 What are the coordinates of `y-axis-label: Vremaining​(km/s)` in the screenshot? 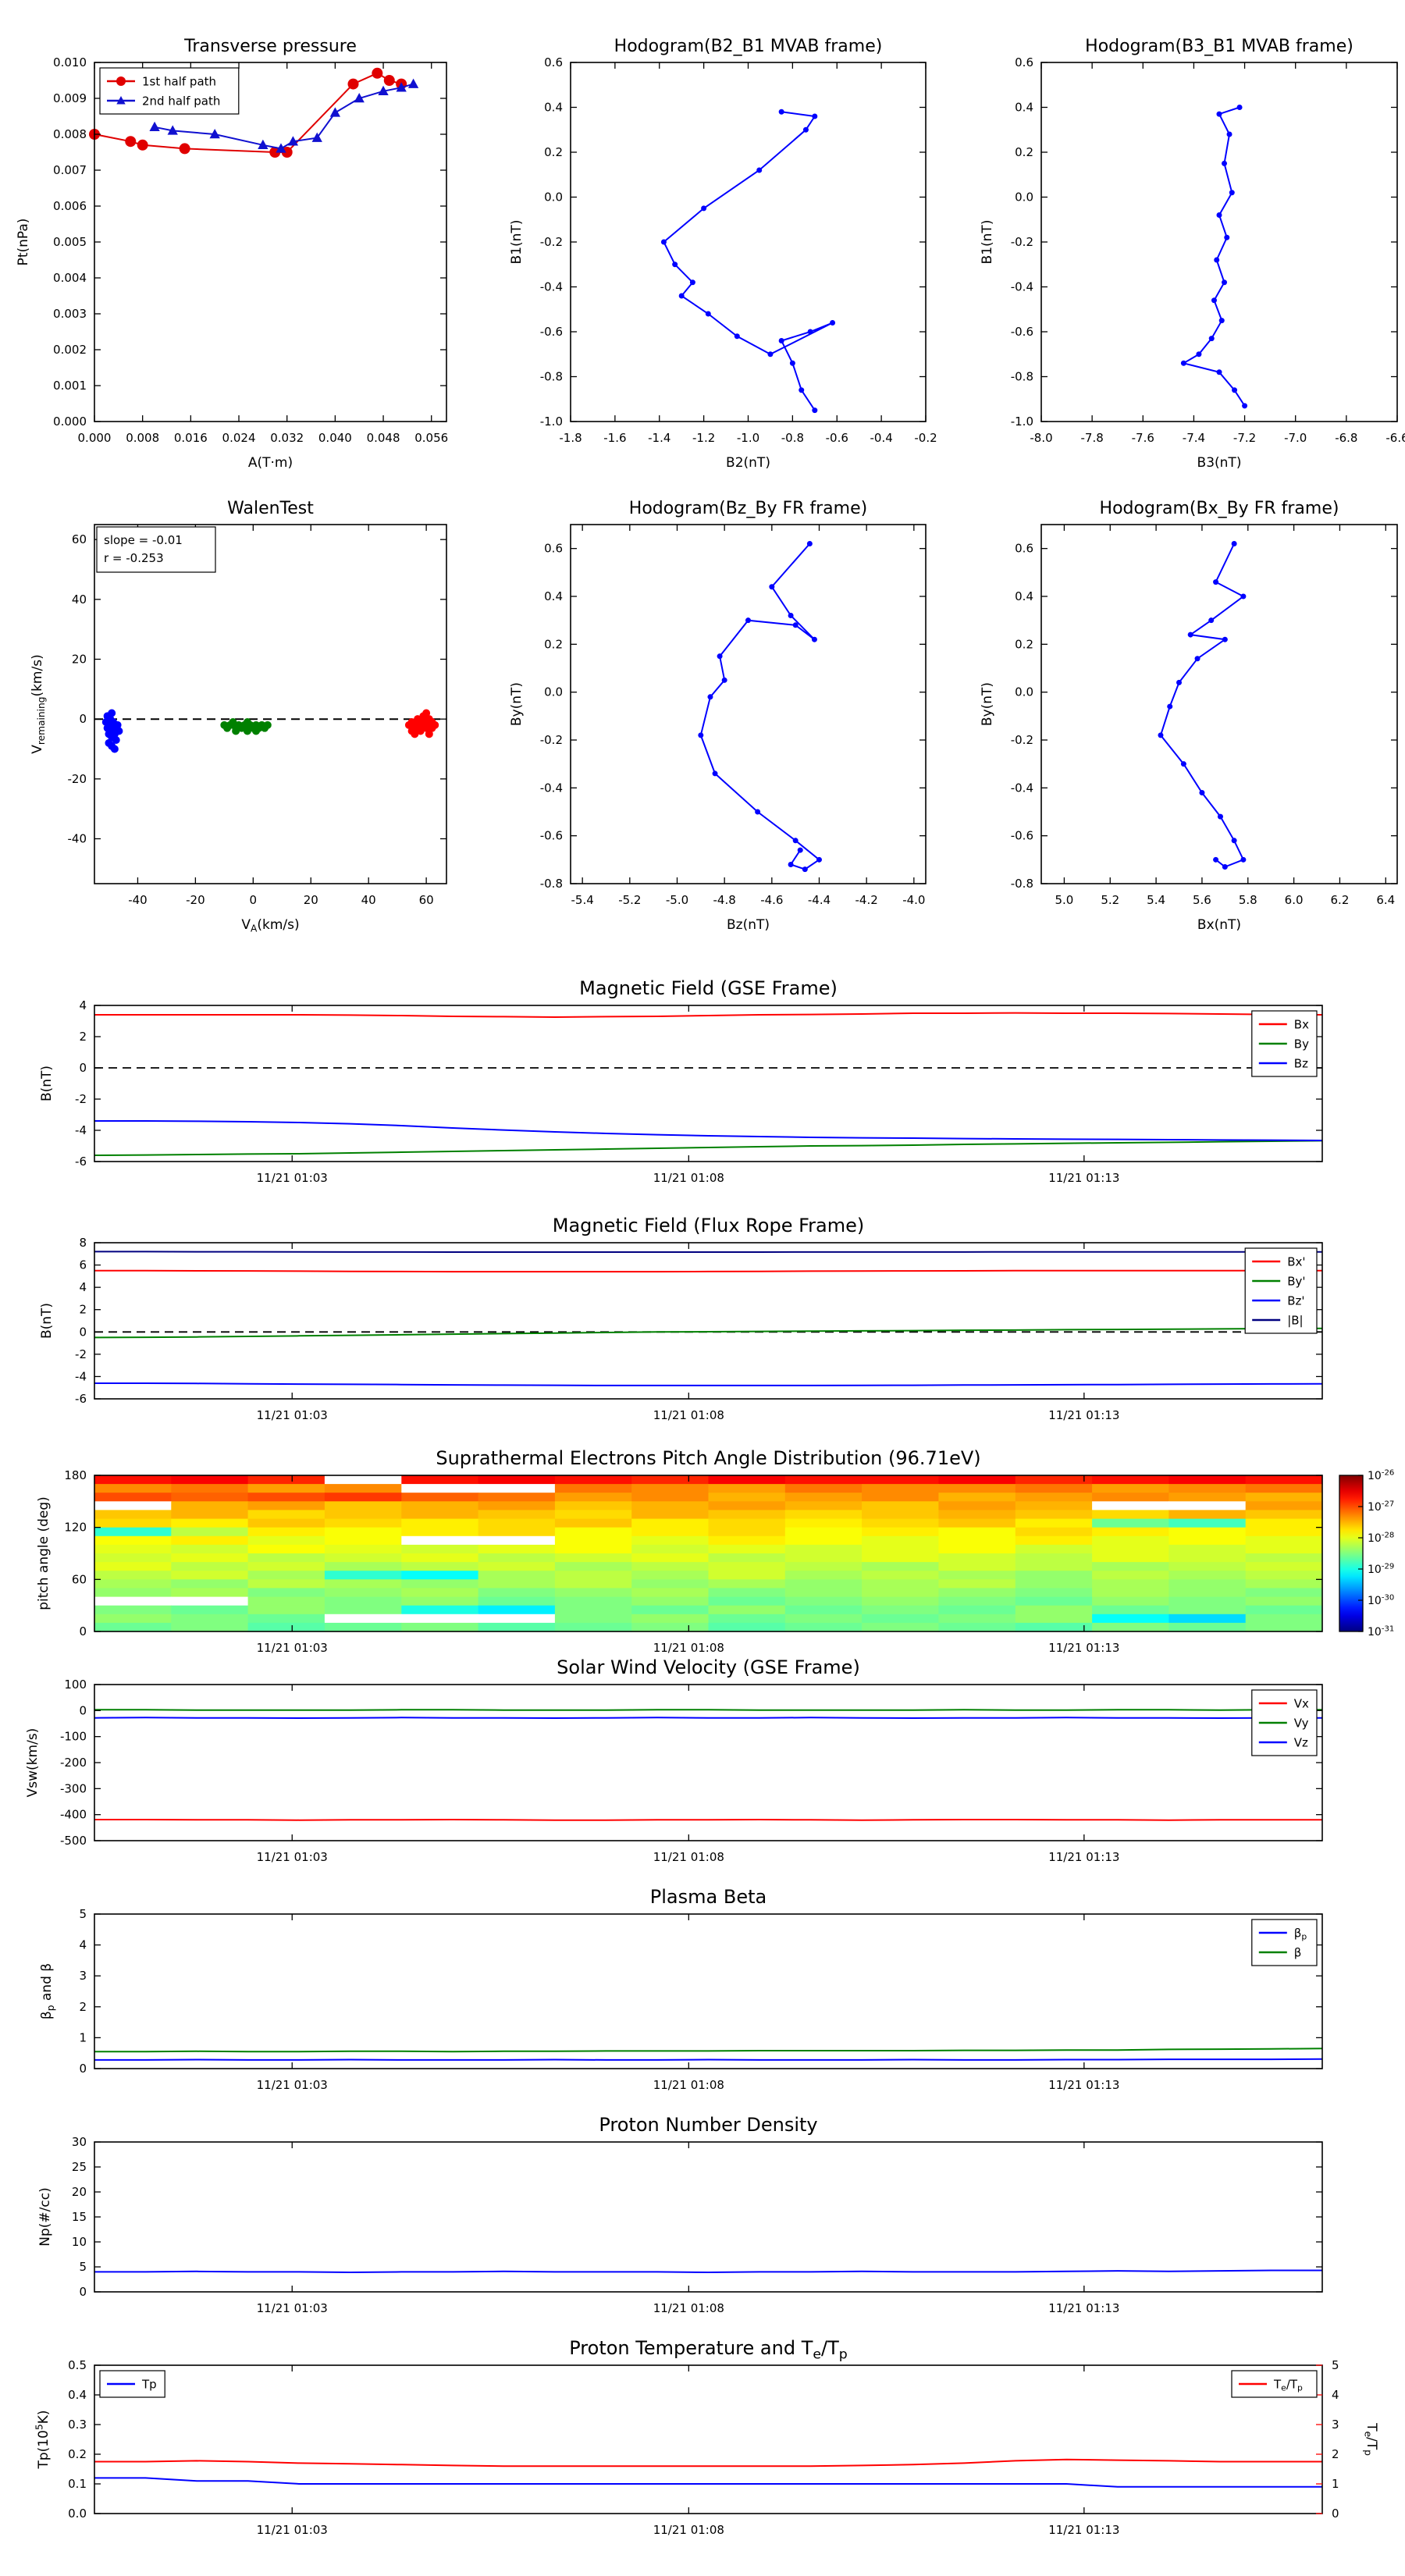 It's located at (38, 703).